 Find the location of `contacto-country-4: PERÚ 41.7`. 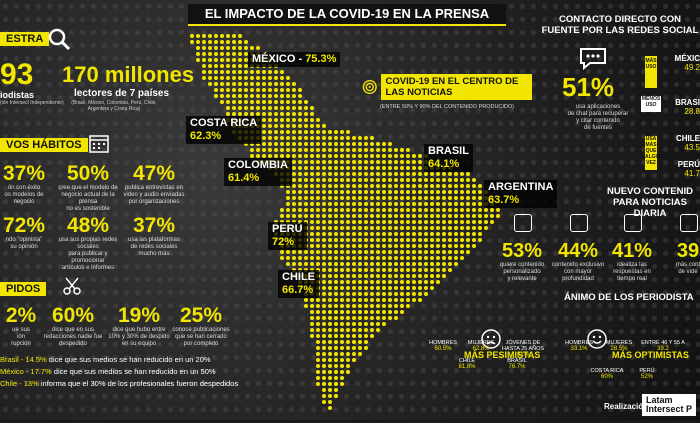

contacto-country-4: PERÚ 41.7 is located at coordinates (683, 169).